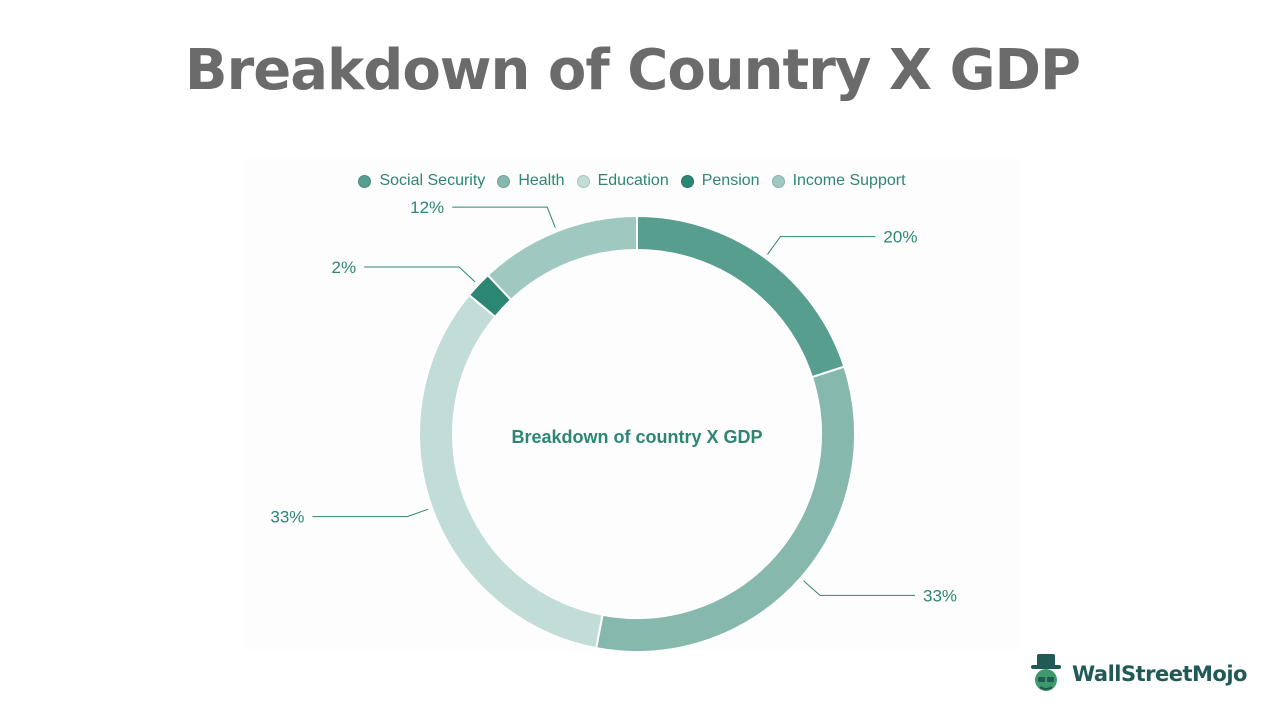 The height and width of the screenshot is (711, 1265). I want to click on legend-item-pension: Pension, so click(720, 181).